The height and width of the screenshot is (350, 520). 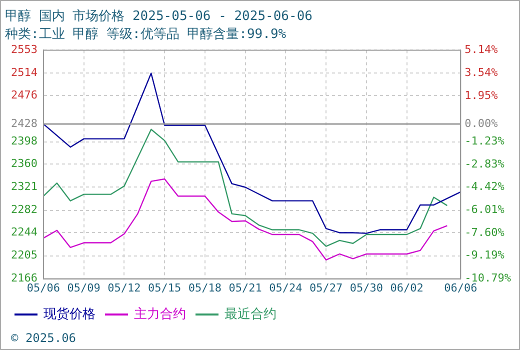 What do you see at coordinates (24, 73) in the screenshot?
I see `y-tick-label: 2514` at bounding box center [24, 73].